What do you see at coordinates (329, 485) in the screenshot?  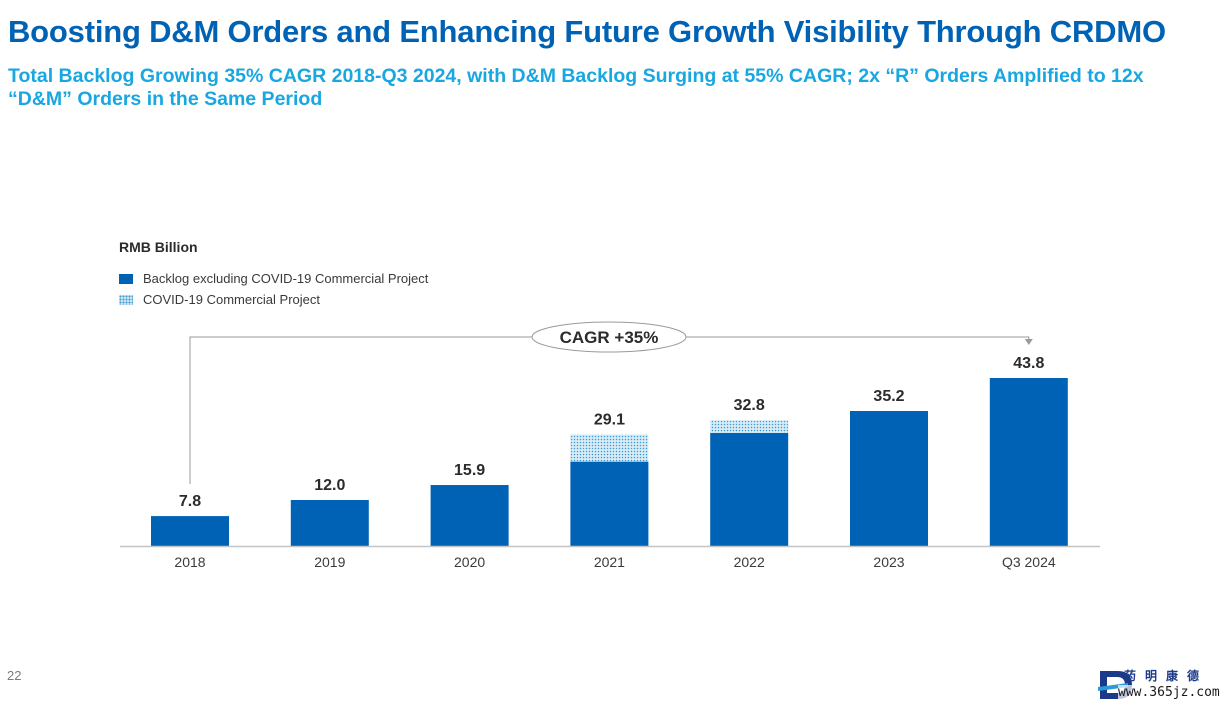 I see `data-label-2019: 12.0` at bounding box center [329, 485].